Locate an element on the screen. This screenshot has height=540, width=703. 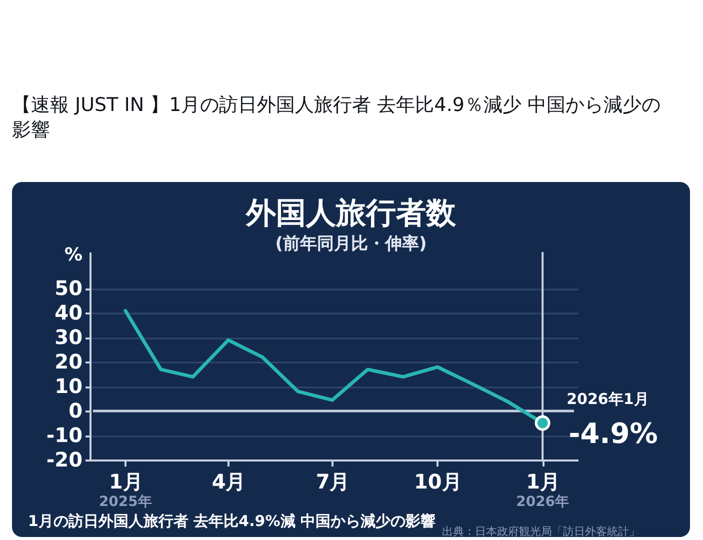
data-label: -4.9% is located at coordinates (613, 433).